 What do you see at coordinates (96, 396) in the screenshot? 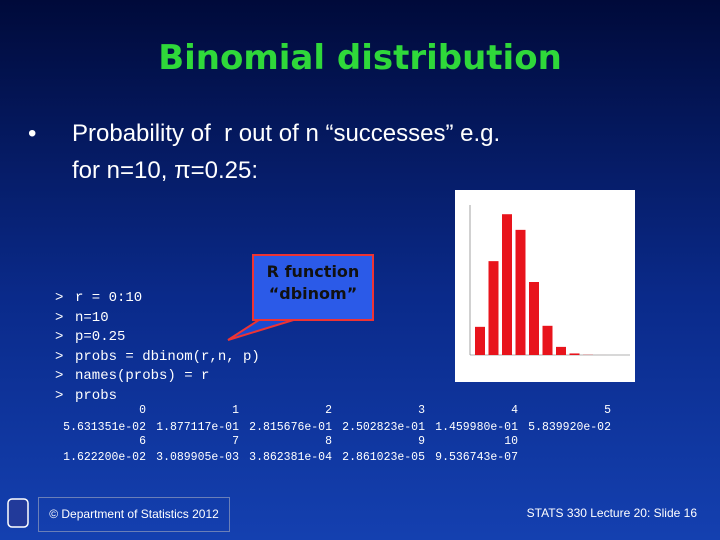
I see `code-line: probs` at bounding box center [96, 396].